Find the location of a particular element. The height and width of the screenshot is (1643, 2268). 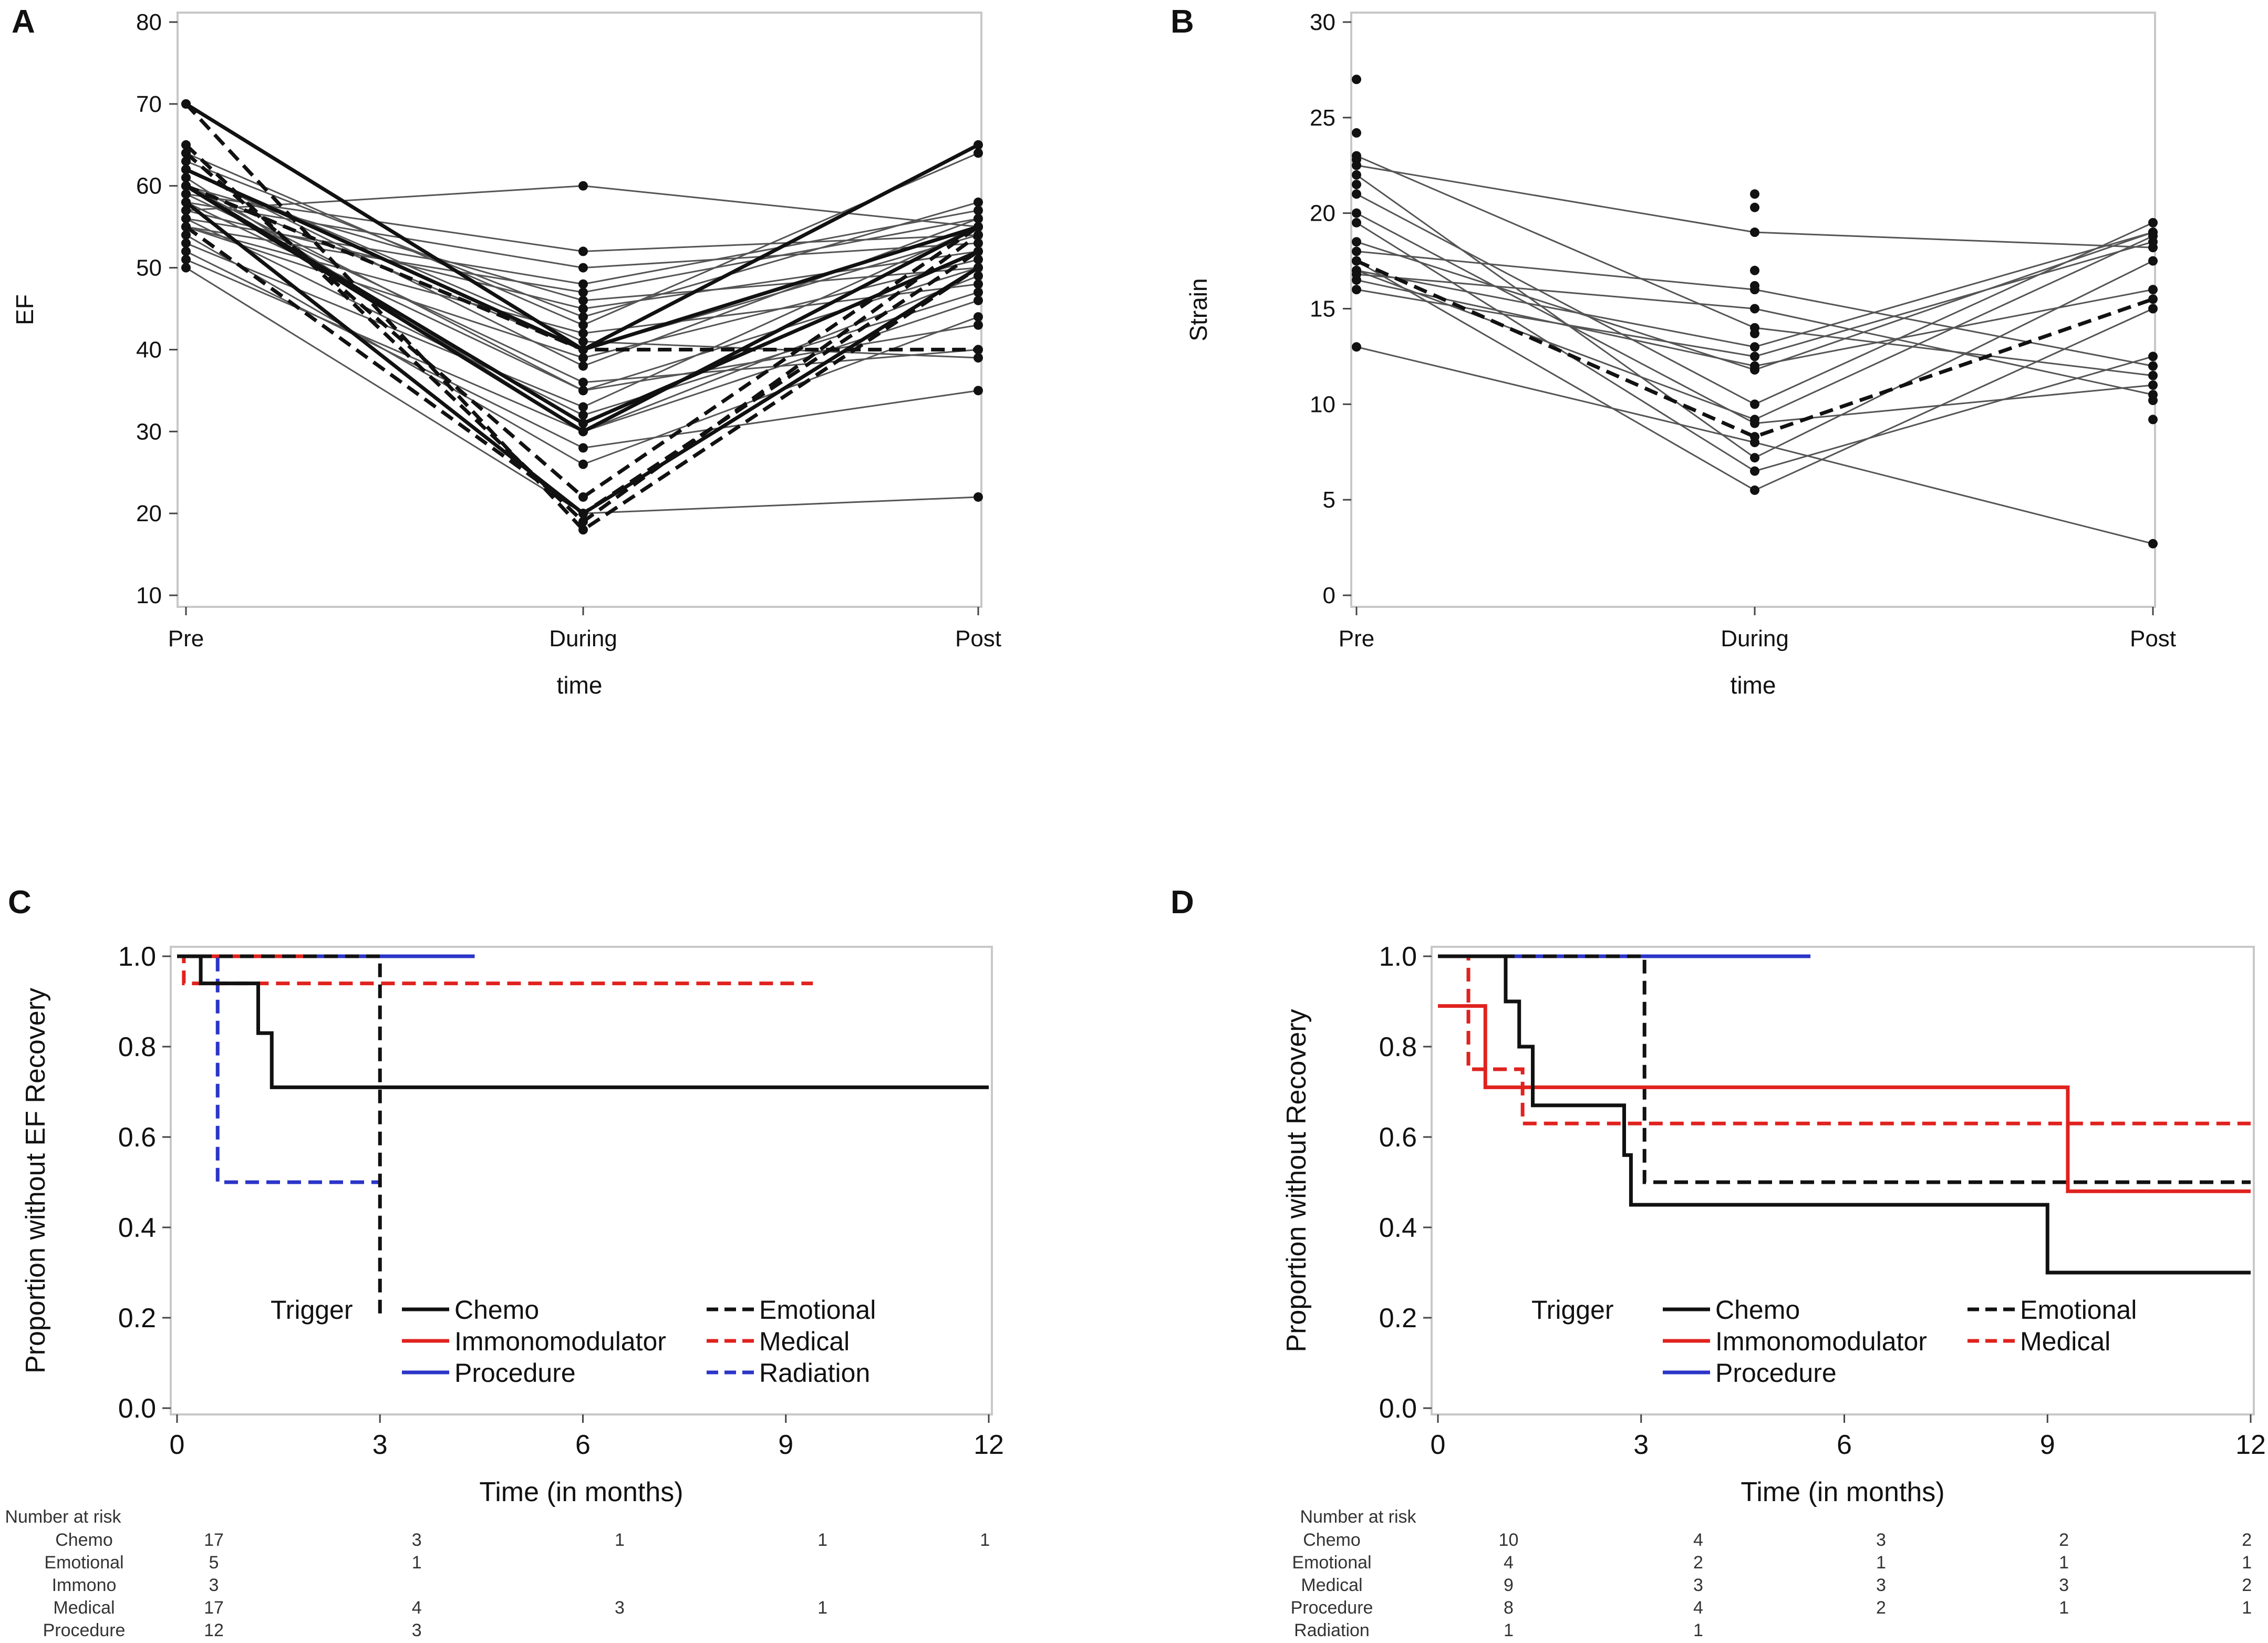

plot-frame is located at coordinates (581, 1181).